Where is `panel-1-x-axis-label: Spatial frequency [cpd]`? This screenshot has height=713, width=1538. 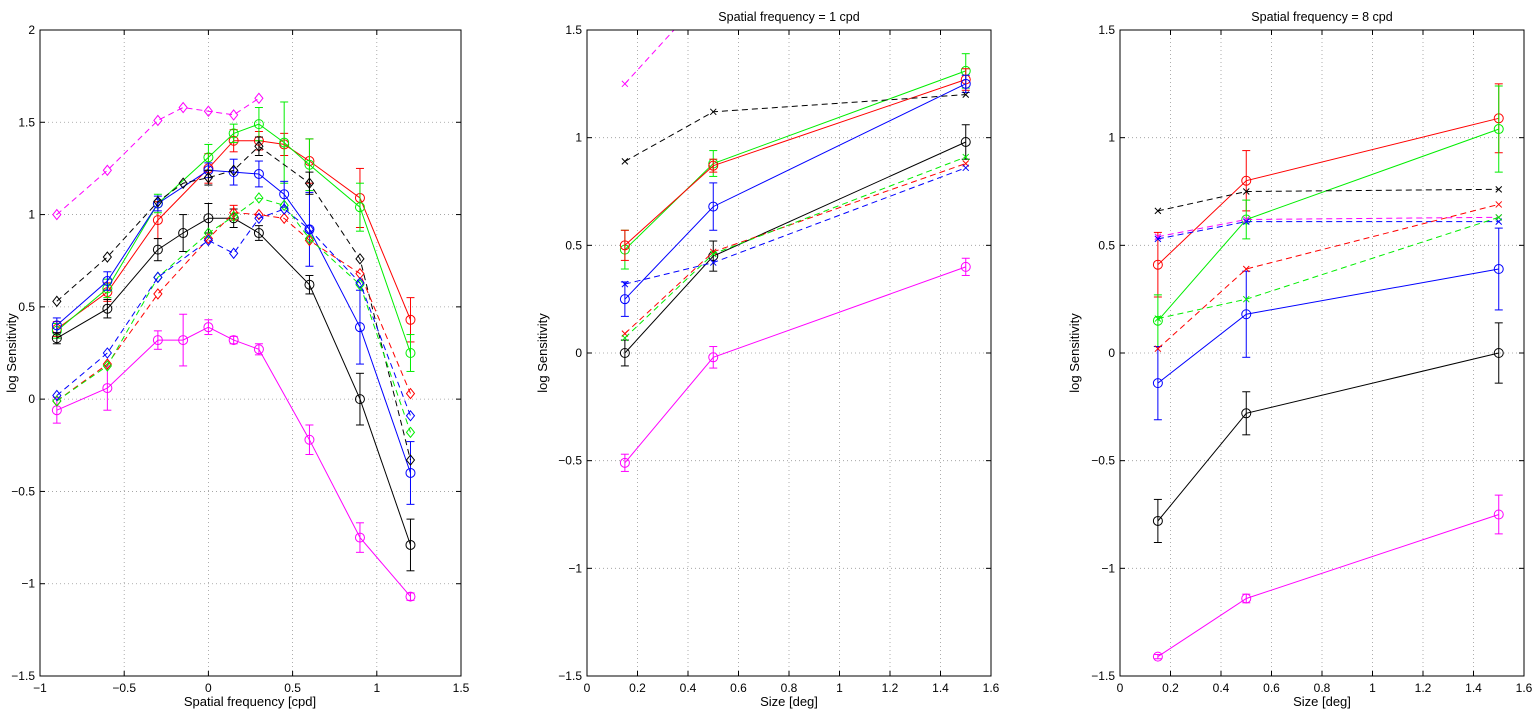 panel-1-x-axis-label: Spatial frequency [cpd] is located at coordinates (250, 701).